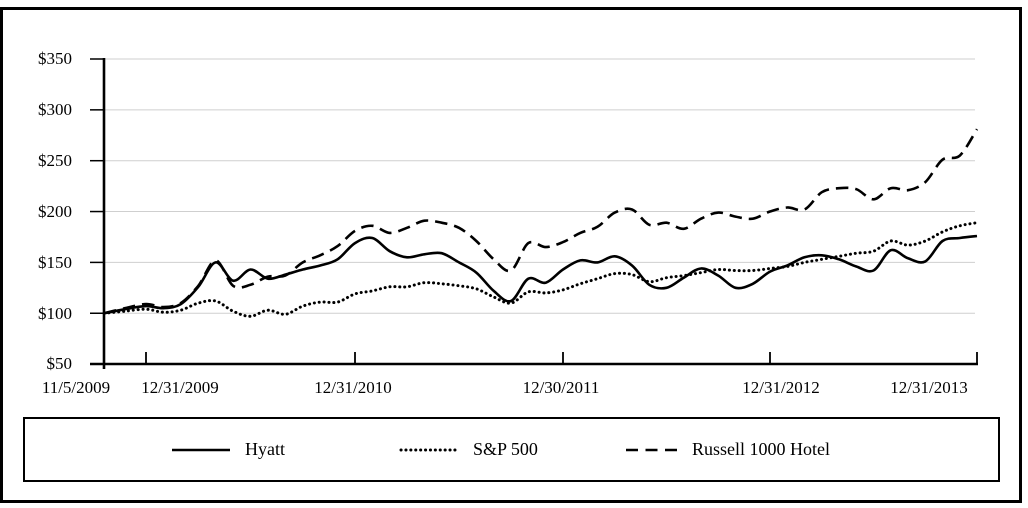 The image size is (1028, 508). What do you see at coordinates (468, 449) in the screenshot?
I see `legend-entry-sp500: S&P 500` at bounding box center [468, 449].